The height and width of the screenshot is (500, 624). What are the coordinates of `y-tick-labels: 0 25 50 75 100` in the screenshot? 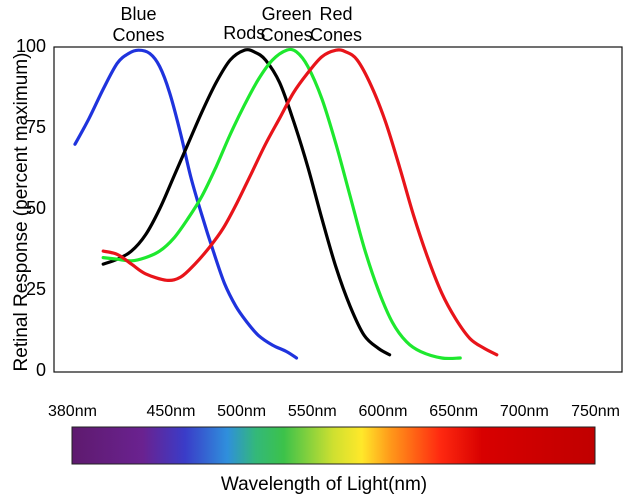 It's located at (31, 208).